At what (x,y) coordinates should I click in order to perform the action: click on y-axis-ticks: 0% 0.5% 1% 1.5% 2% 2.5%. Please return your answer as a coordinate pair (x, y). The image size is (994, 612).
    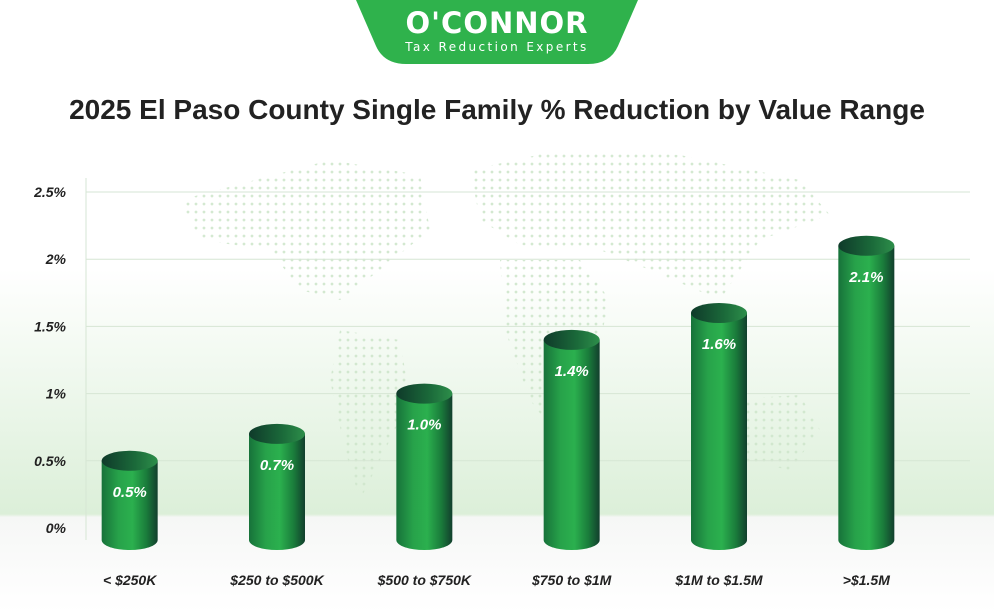
    Looking at the image, I should click on (49, 360).